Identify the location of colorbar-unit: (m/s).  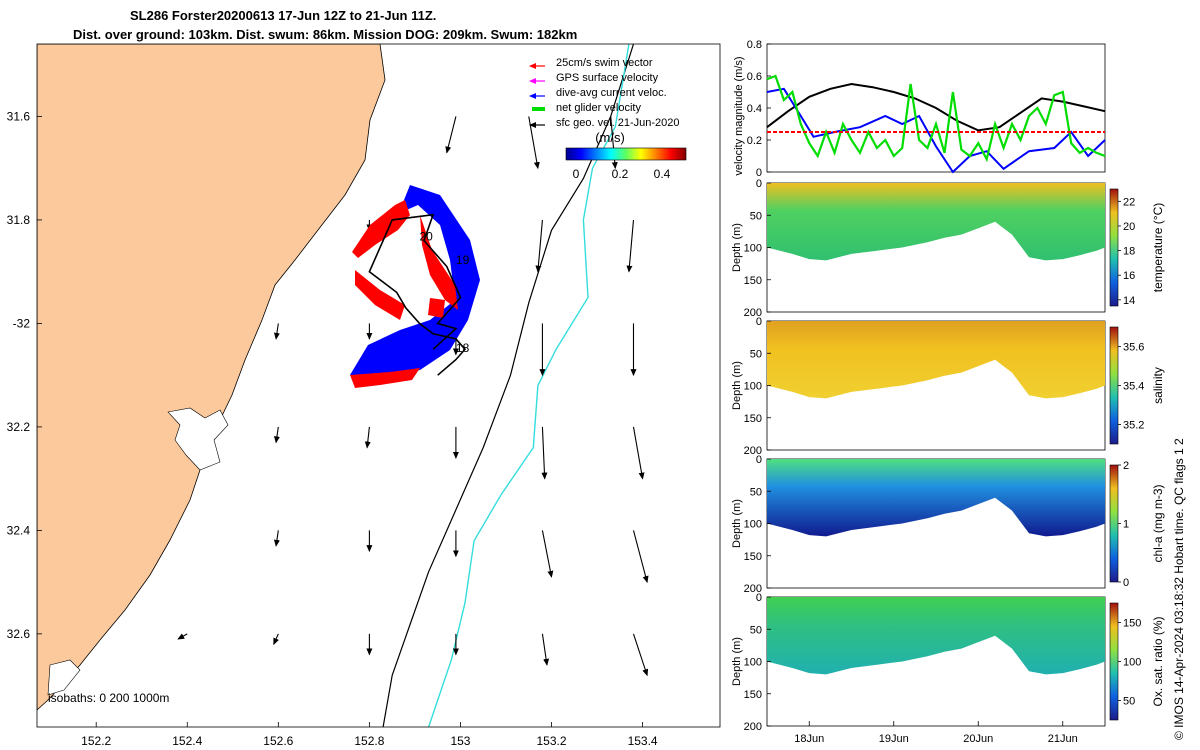
(610, 137).